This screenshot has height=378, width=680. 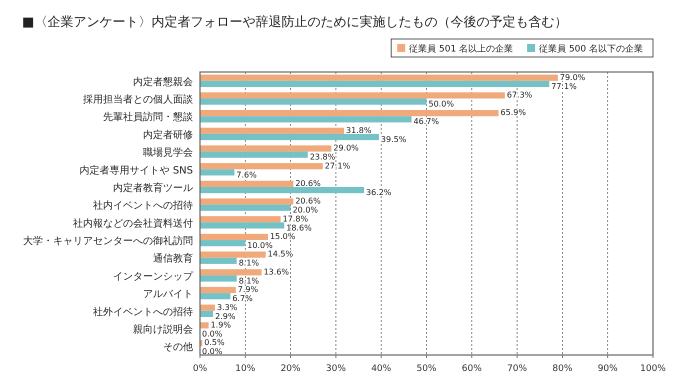 What do you see at coordinates (168, 134) in the screenshot?
I see `y-tick-label: 内定者研修` at bounding box center [168, 134].